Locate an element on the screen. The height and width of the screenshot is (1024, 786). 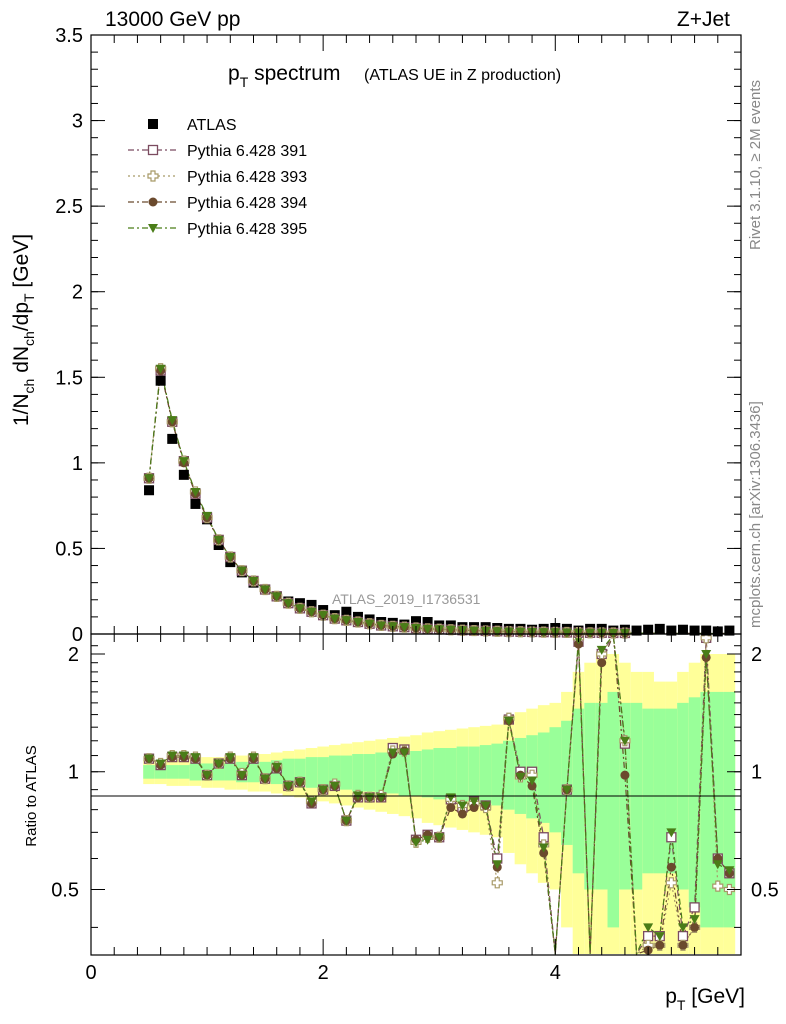
y-tick-label: 0.5 is located at coordinates (69, 549).